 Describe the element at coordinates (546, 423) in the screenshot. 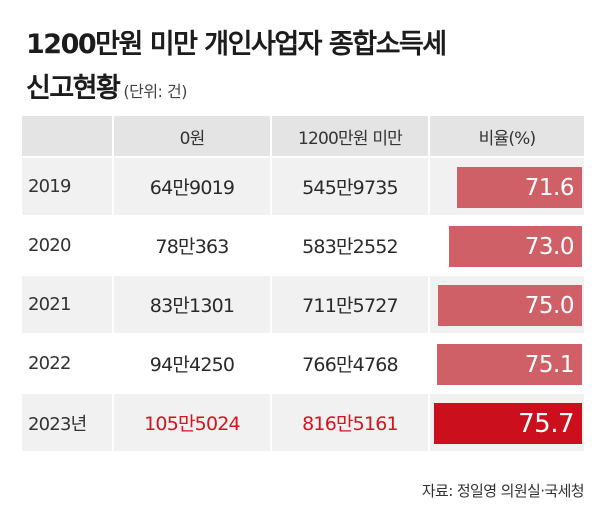

I see `ratio-bar-label: 75.7` at that location.